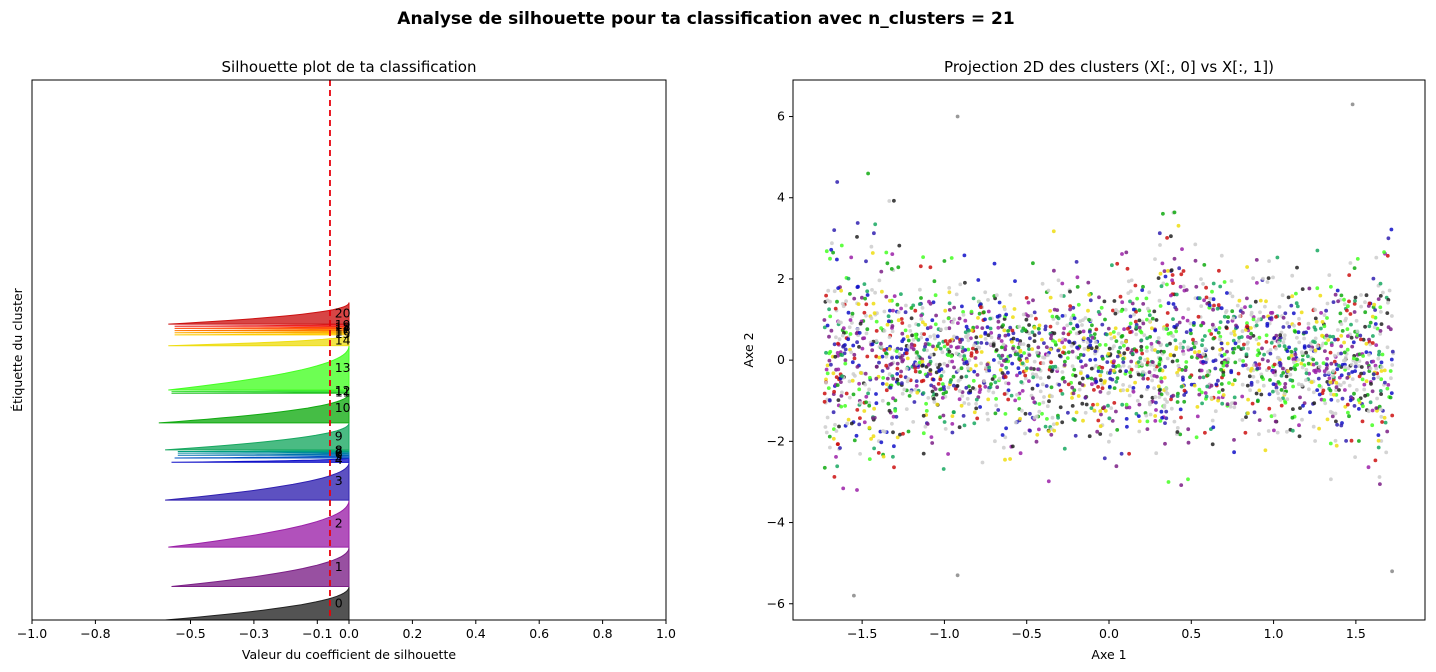 The height and width of the screenshot is (672, 1436). Describe the element at coordinates (343, 333) in the screenshot. I see `cluster-label-15: 15` at that location.